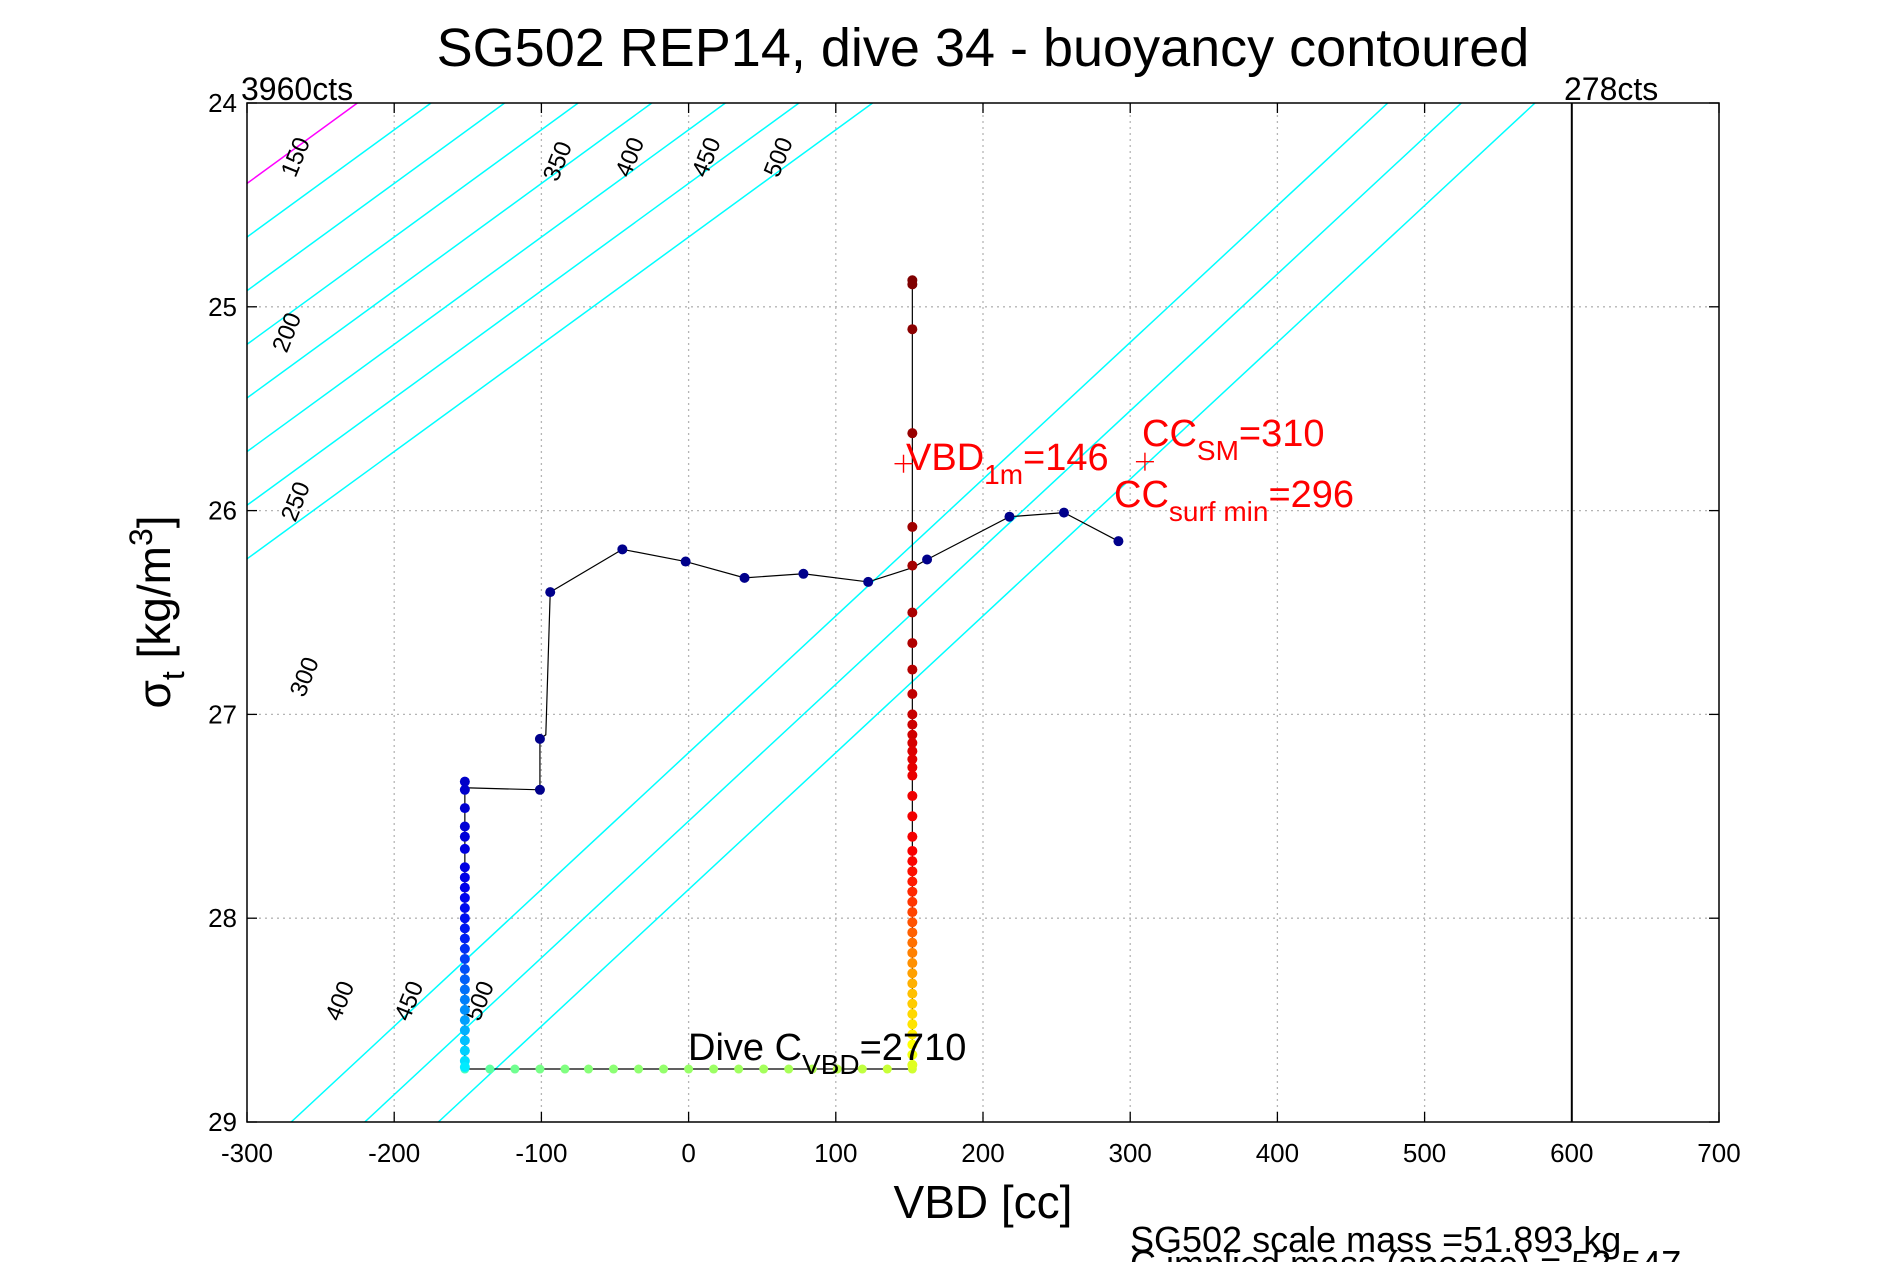  I want to click on y-tick-label-0: 24, so click(222, 103).